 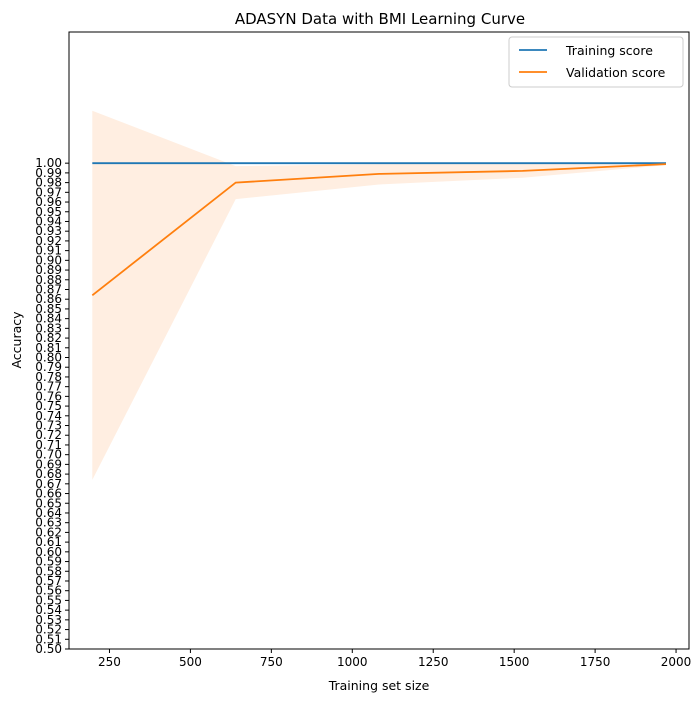 I want to click on x-axis: 250 500 750 1000 1250 1500 1750 2000, so click(x=394, y=659).